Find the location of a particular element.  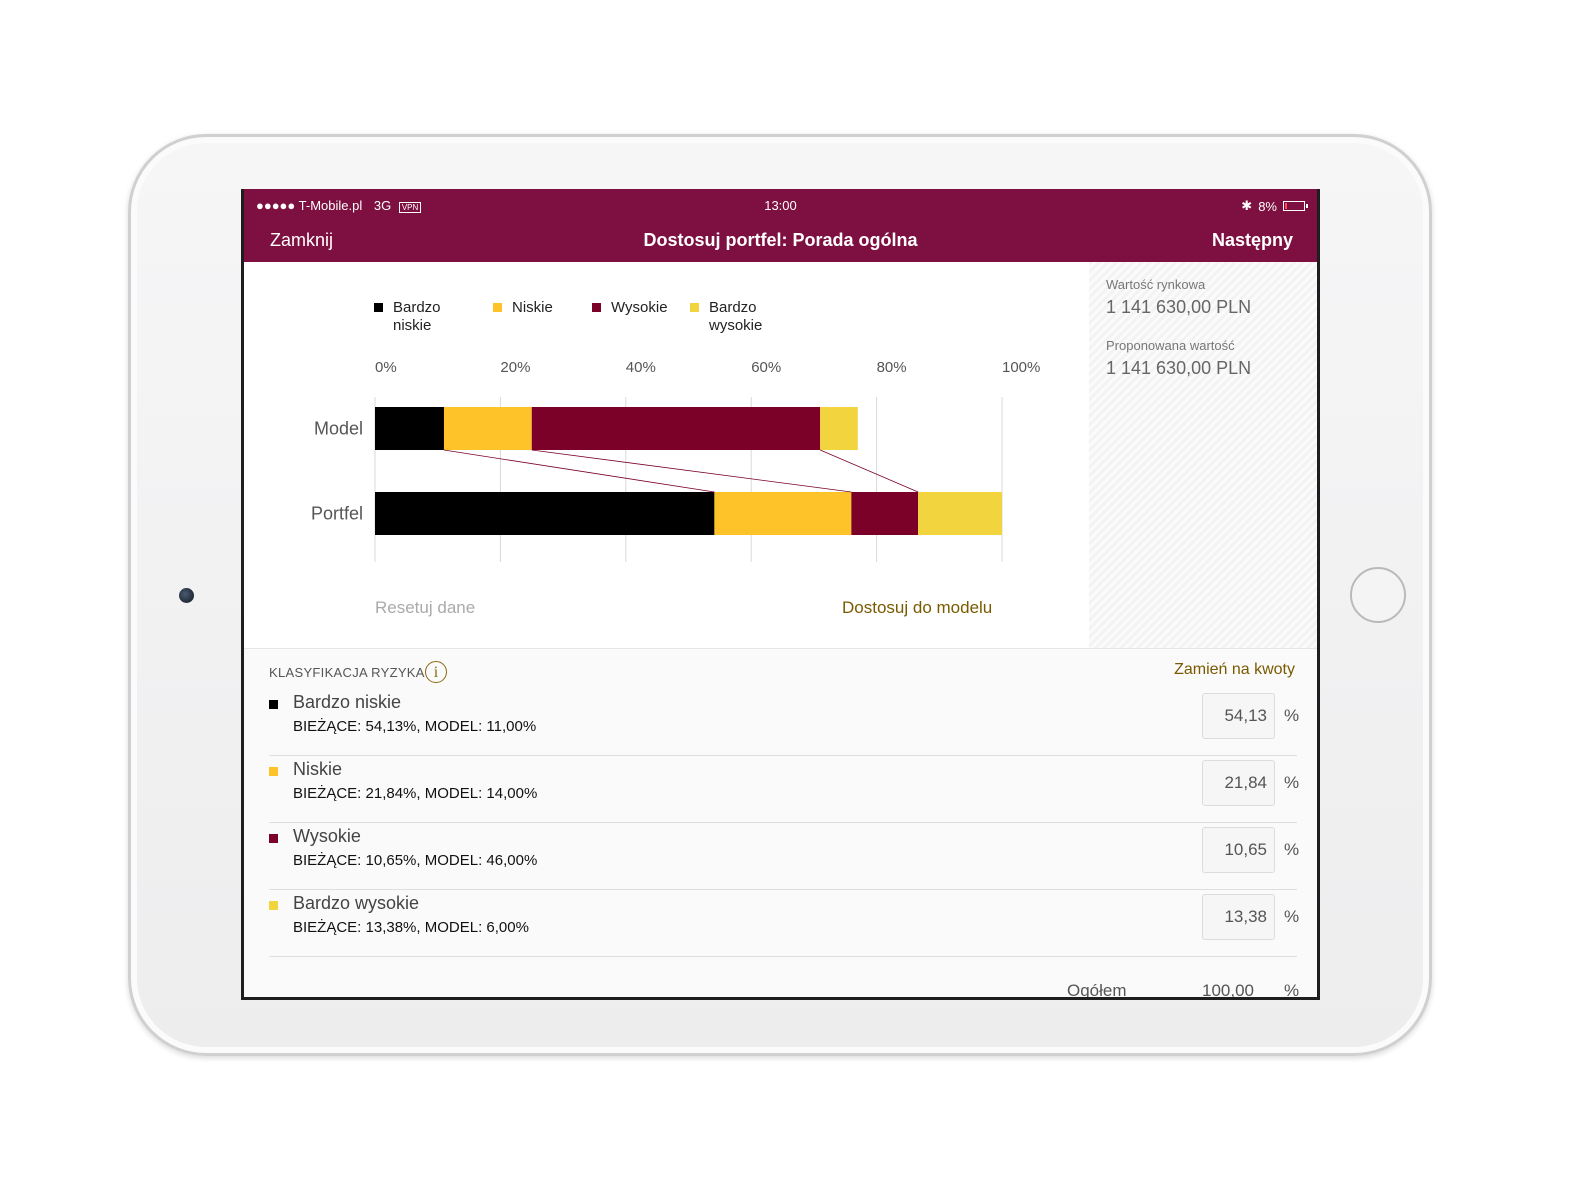

legend-item-high: Wysokie is located at coordinates (641, 308).